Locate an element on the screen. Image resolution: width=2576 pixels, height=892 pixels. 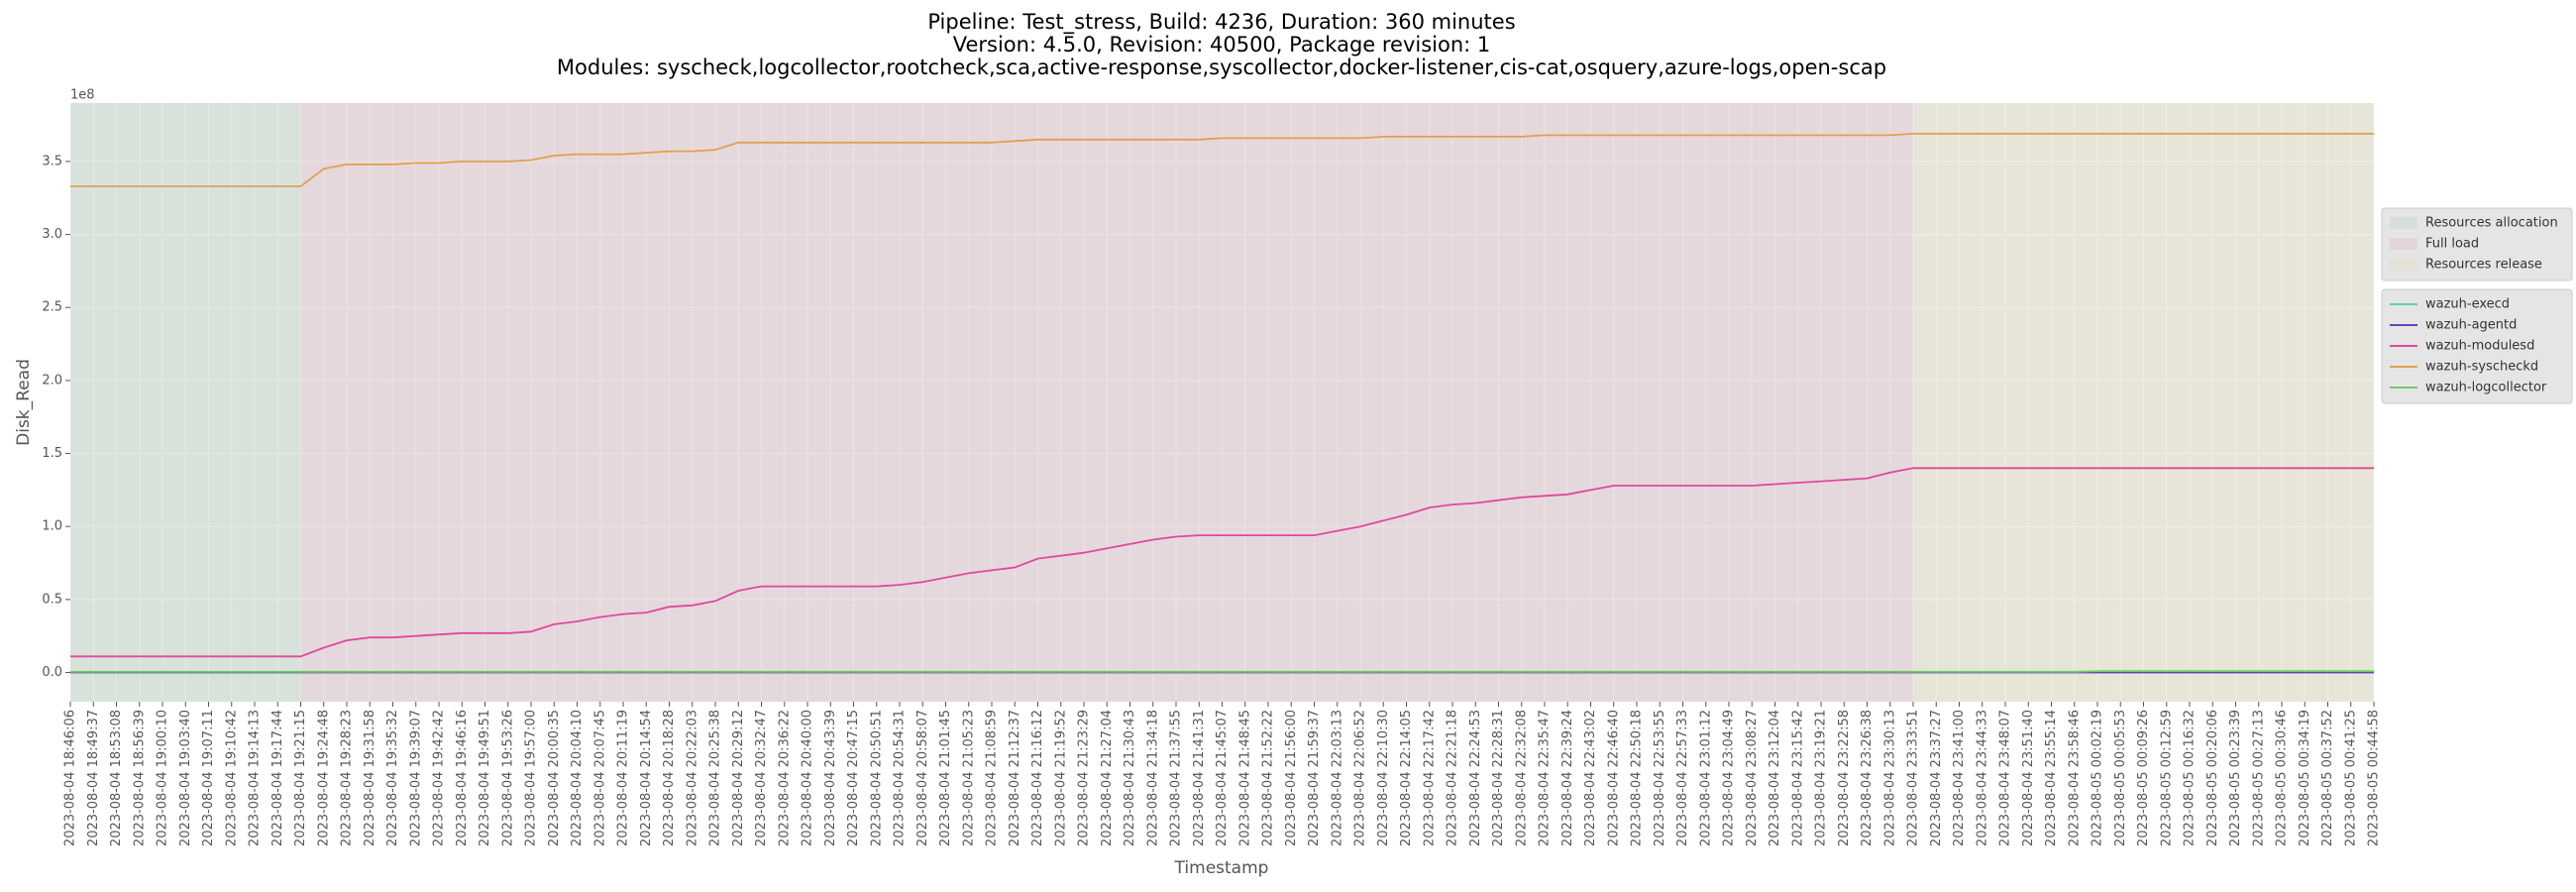
x-tick-label: 2023-08-04 20:04:10 is located at coordinates (577, 778).